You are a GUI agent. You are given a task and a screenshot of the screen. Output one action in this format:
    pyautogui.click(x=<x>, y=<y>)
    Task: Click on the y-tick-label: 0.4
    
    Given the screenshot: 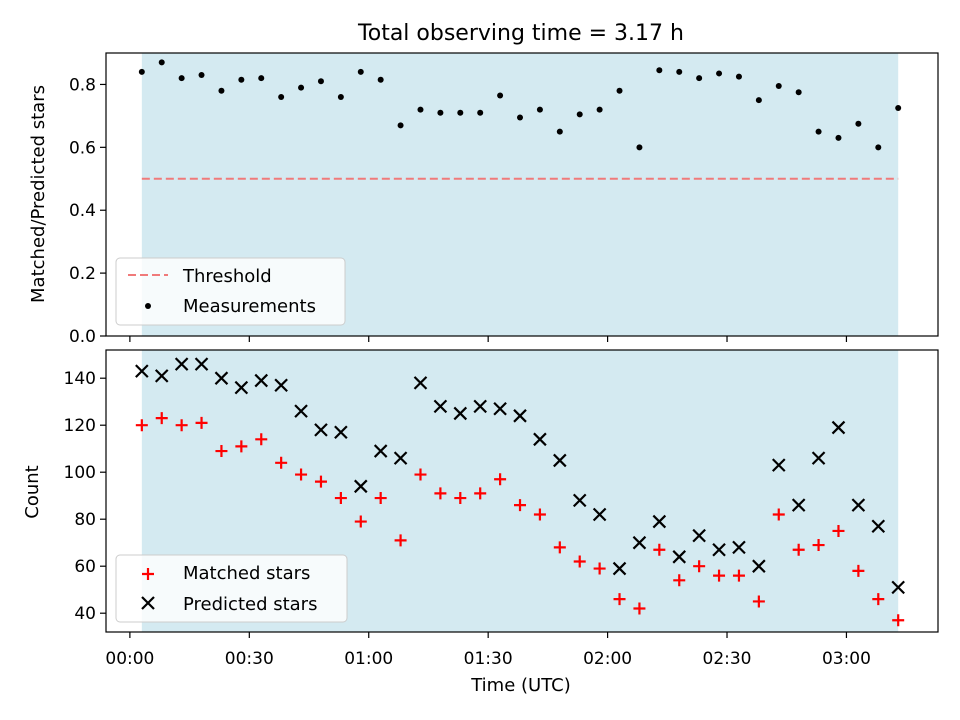 What is the action you would take?
    pyautogui.click(x=82, y=211)
    